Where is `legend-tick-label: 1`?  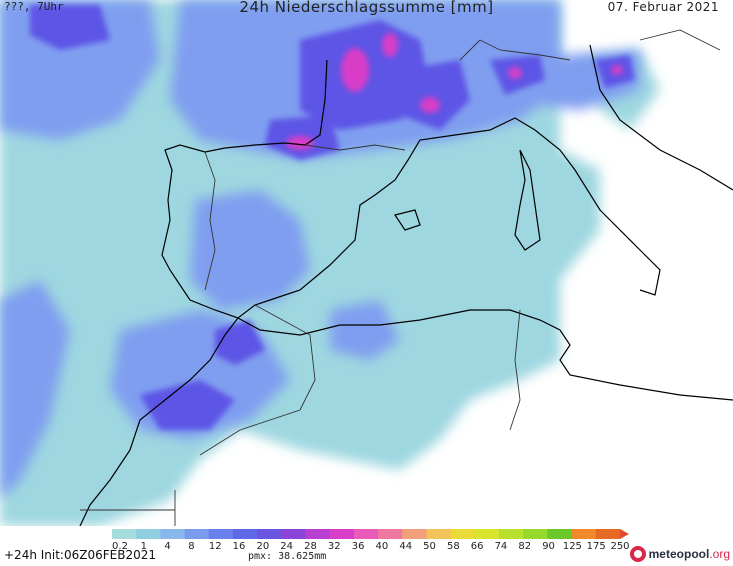 legend-tick-label: 1 is located at coordinates (143, 546).